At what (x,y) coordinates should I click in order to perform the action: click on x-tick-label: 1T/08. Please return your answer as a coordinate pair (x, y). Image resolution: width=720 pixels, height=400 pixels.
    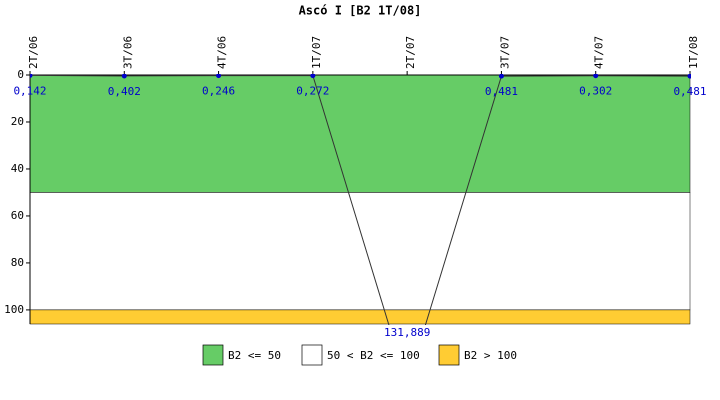
    Looking at the image, I should click on (693, 52).